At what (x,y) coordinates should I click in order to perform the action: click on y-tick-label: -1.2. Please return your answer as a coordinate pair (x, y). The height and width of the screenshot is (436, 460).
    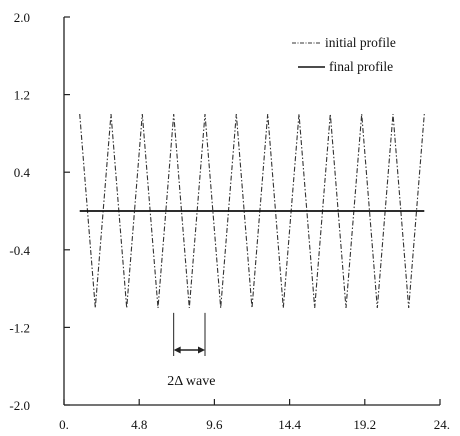
    Looking at the image, I should click on (19, 327).